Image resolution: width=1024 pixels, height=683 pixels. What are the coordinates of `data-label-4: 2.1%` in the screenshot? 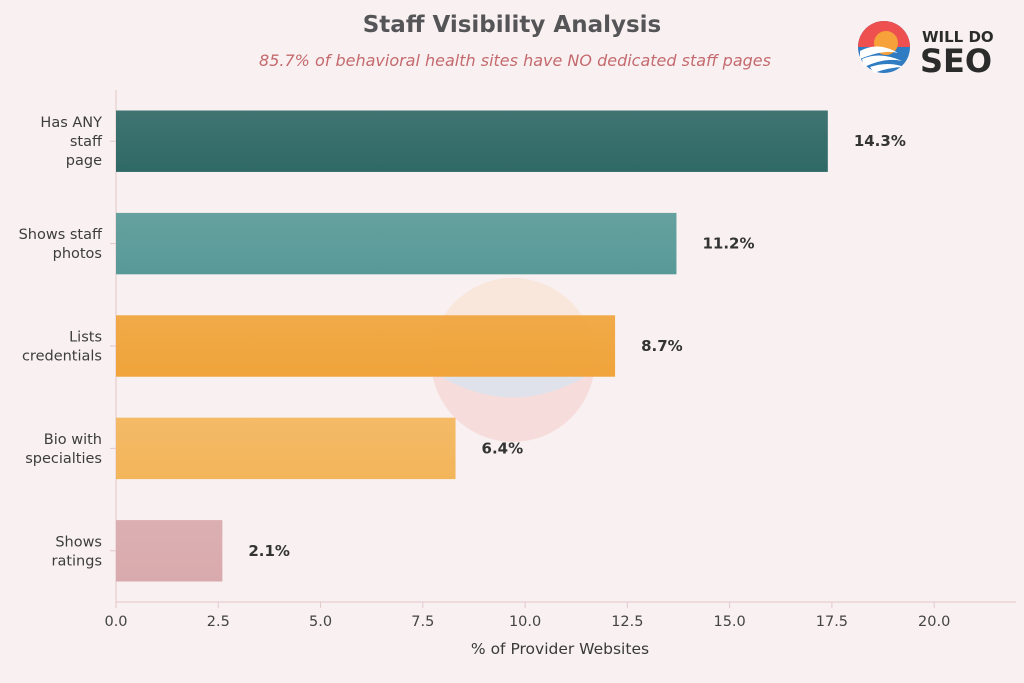 It's located at (269, 551).